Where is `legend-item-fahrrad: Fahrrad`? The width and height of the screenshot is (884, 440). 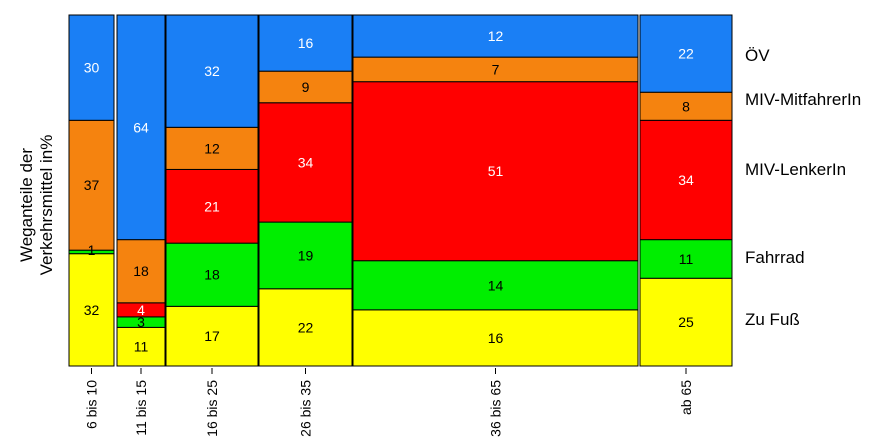 legend-item-fahrrad: Fahrrad is located at coordinates (775, 257).